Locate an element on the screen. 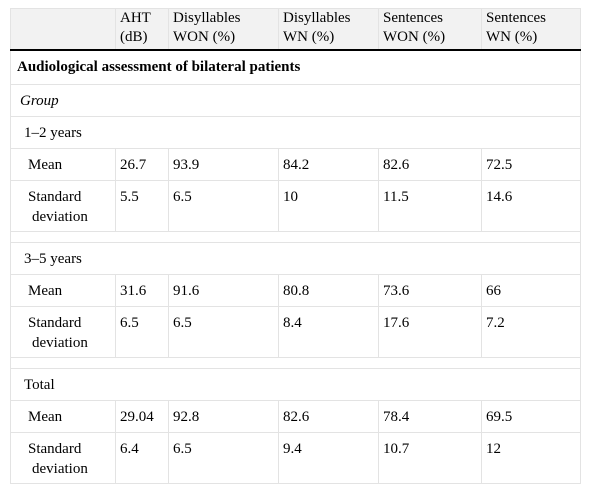 The height and width of the screenshot is (484, 590). subgroup-name: Total is located at coordinates (295, 384).